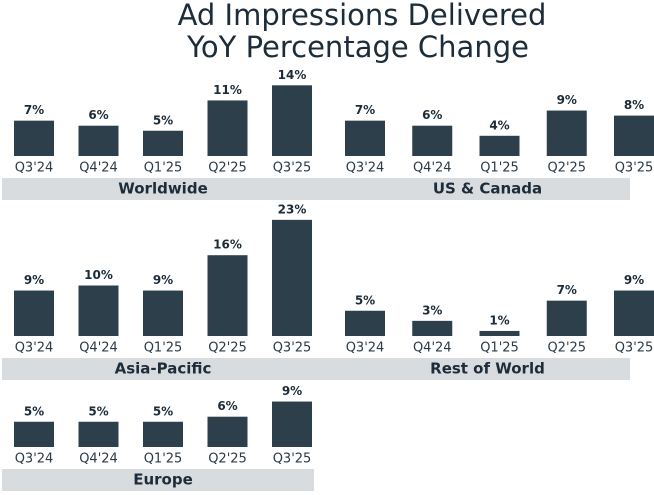 This screenshot has height=495, width=654. Describe the element at coordinates (227, 90) in the screenshot. I see `data-label: 11%` at that location.